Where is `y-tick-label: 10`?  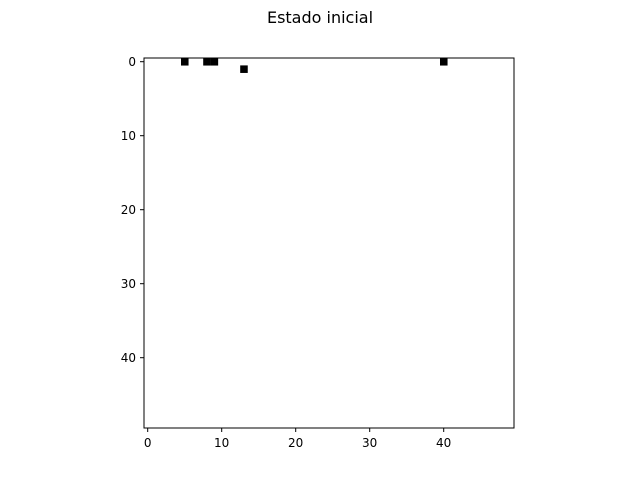
y-tick-label: 10 is located at coordinates (128, 136).